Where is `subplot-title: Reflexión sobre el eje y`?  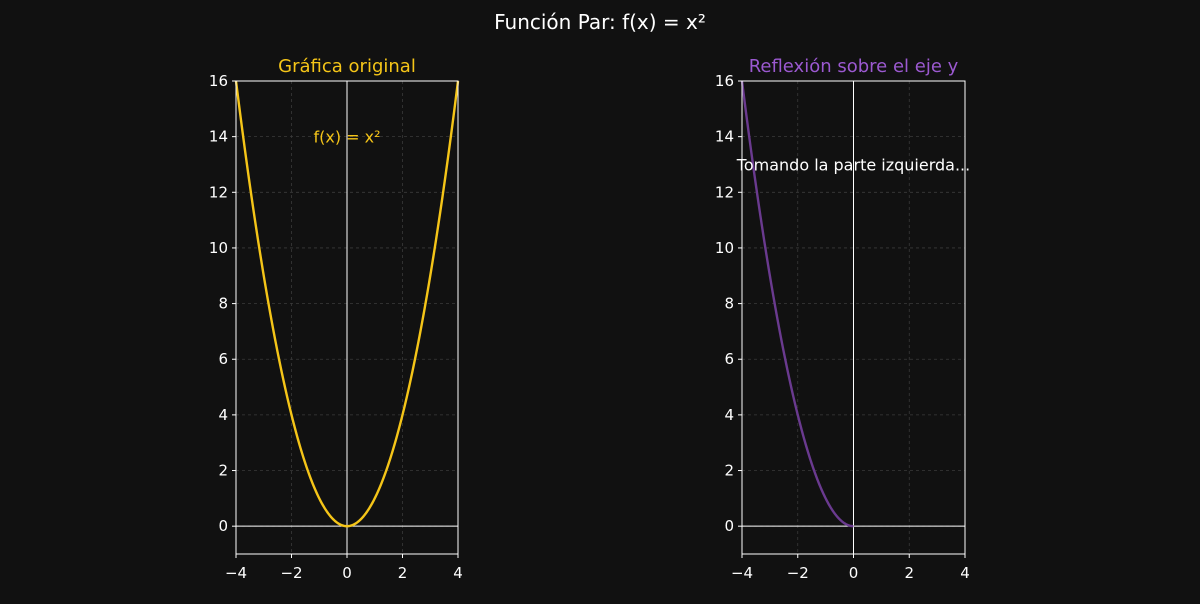 subplot-title: Reflexión sobre el eje y is located at coordinates (854, 66).